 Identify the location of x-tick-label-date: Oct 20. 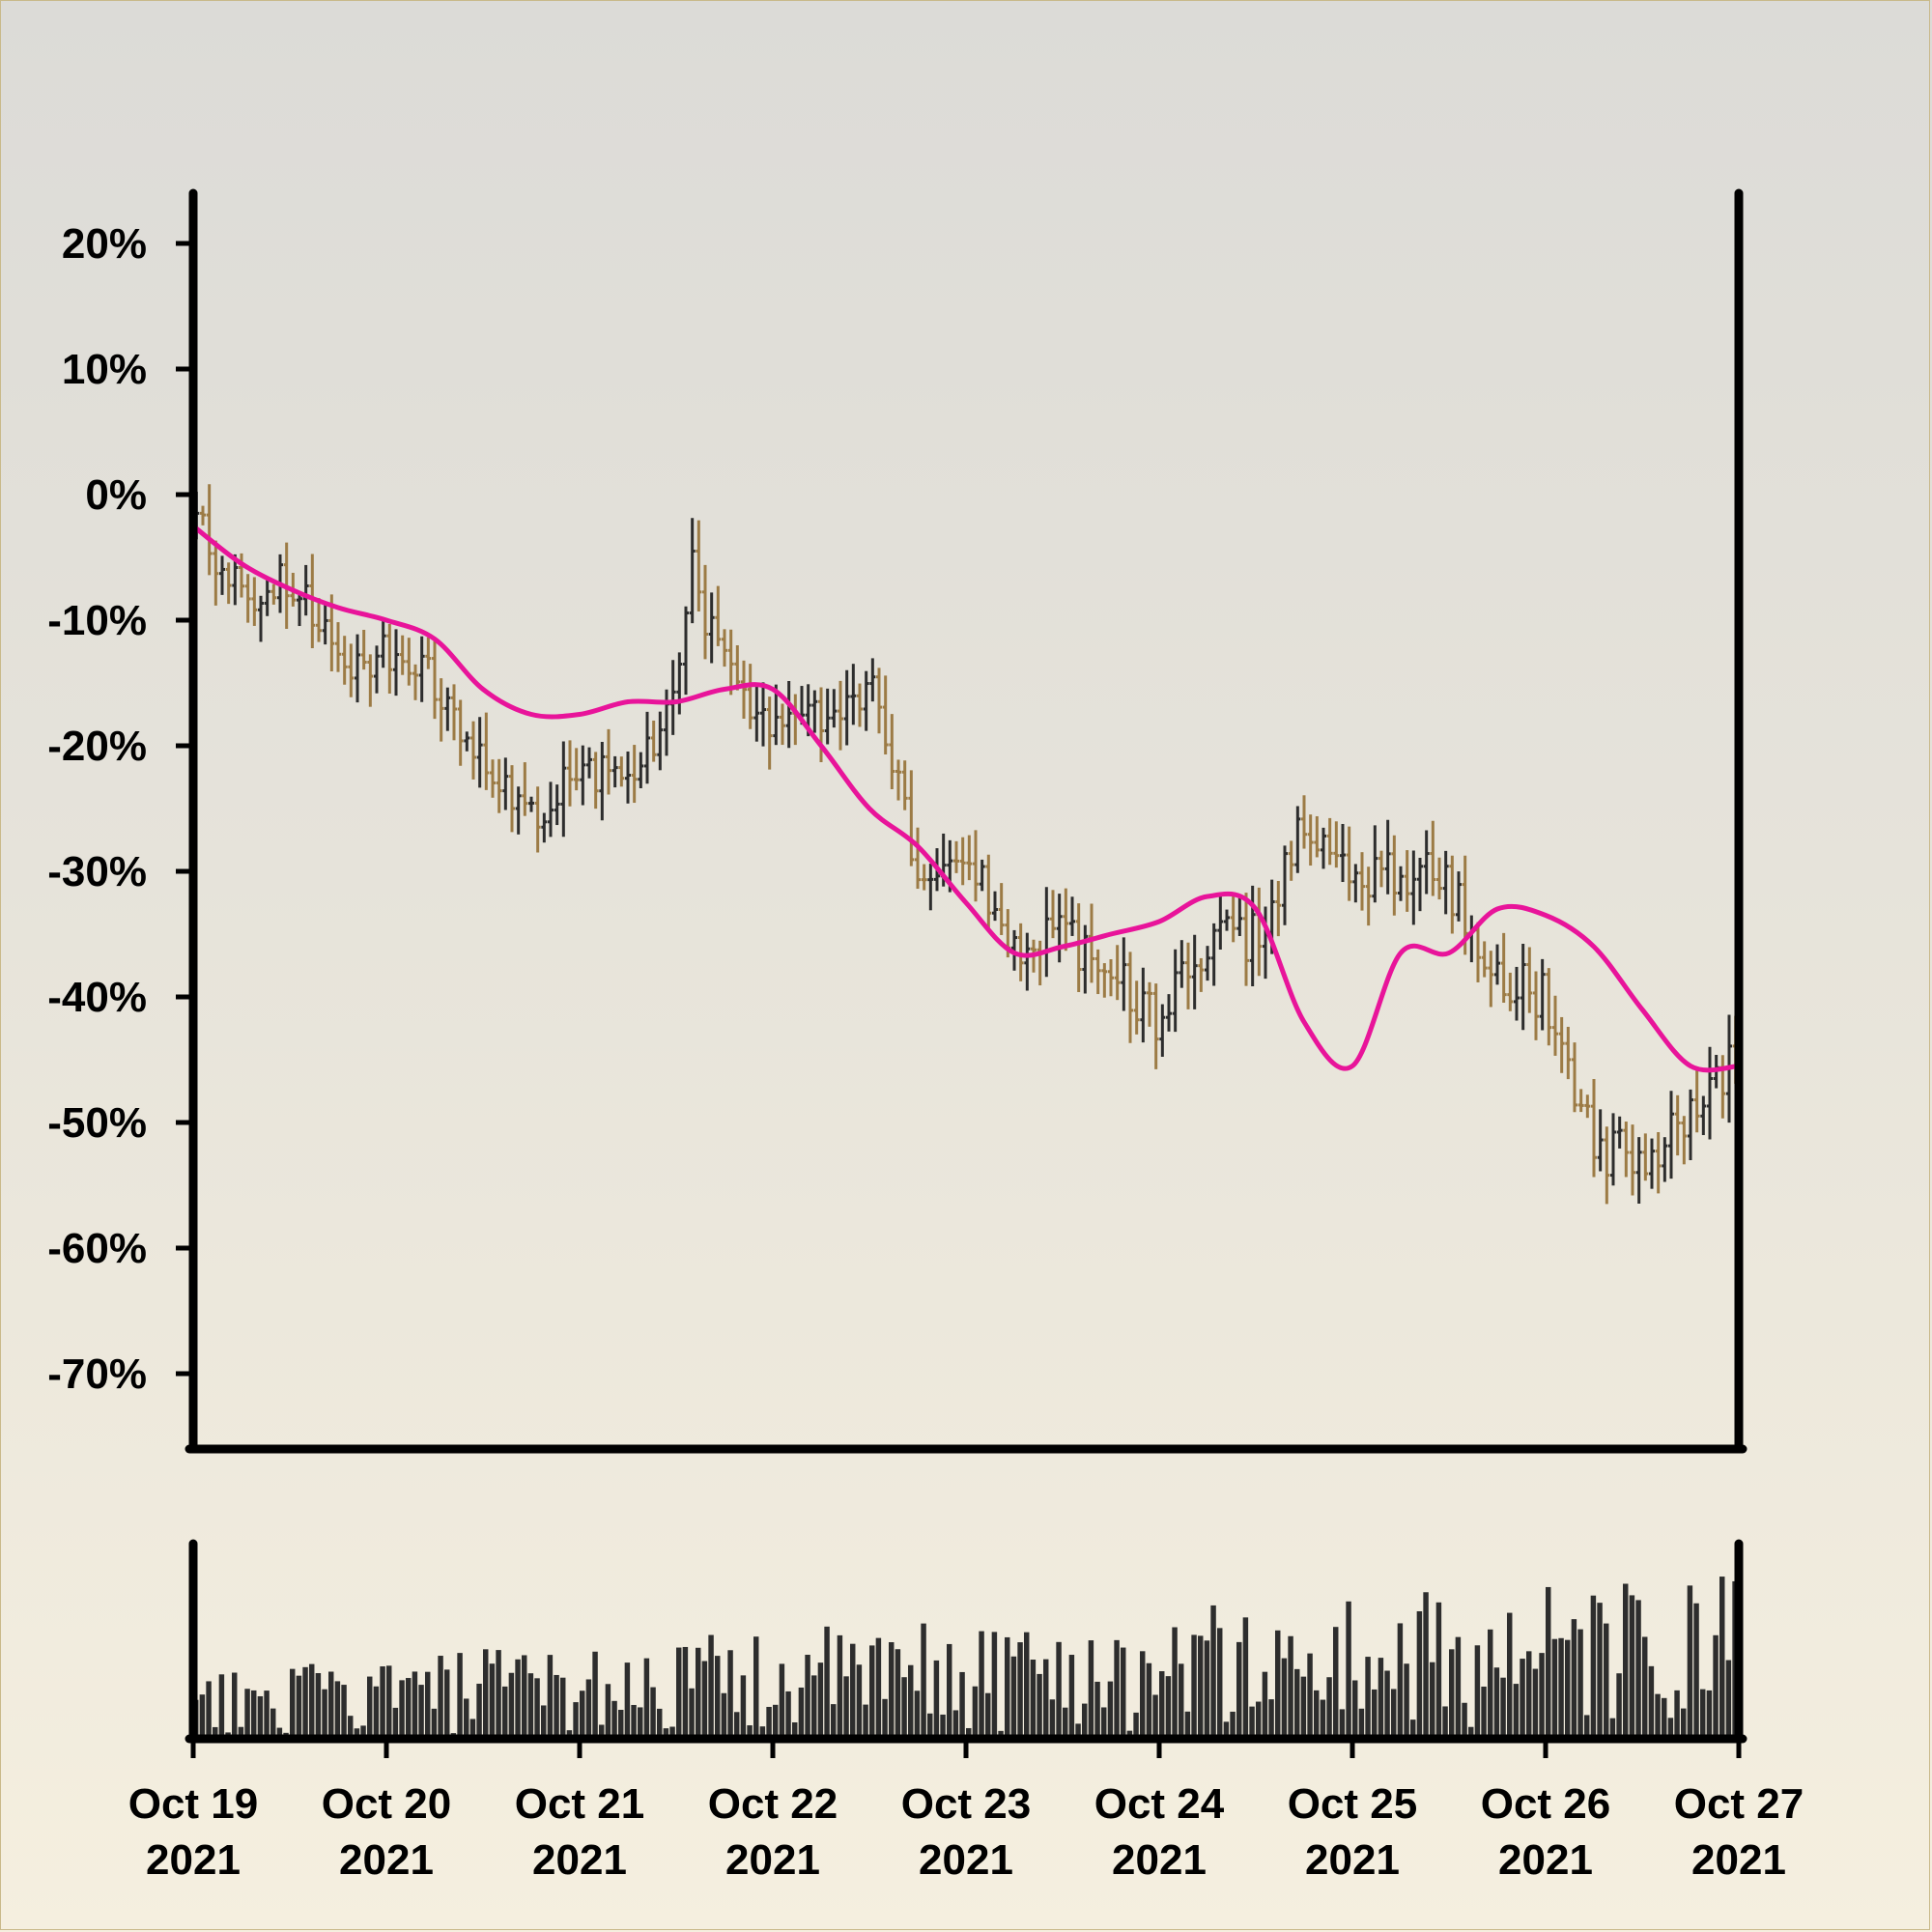
(387, 1804).